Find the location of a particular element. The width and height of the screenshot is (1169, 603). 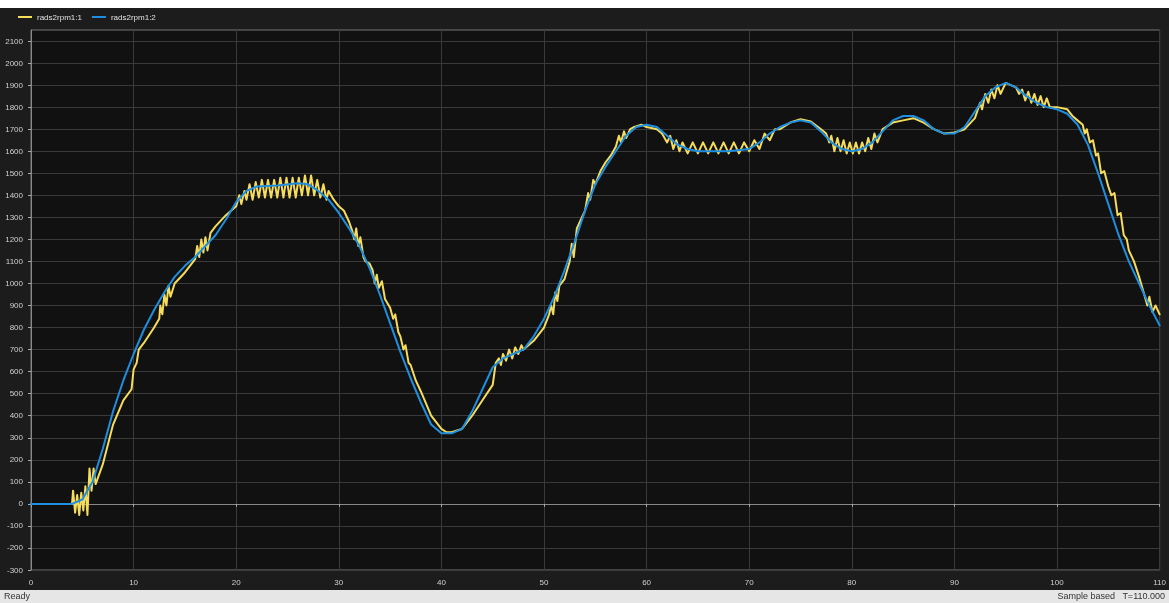

legend-label: rads2rpm1:1 is located at coordinates (60, 17).